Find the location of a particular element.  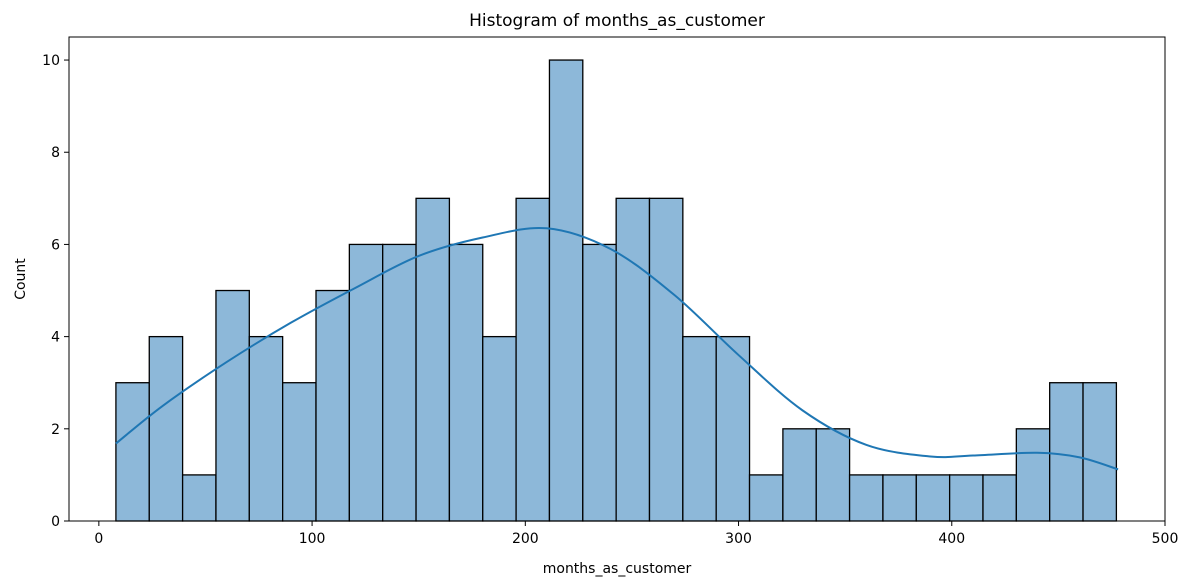

y-tick-label: 8 is located at coordinates (55, 153).